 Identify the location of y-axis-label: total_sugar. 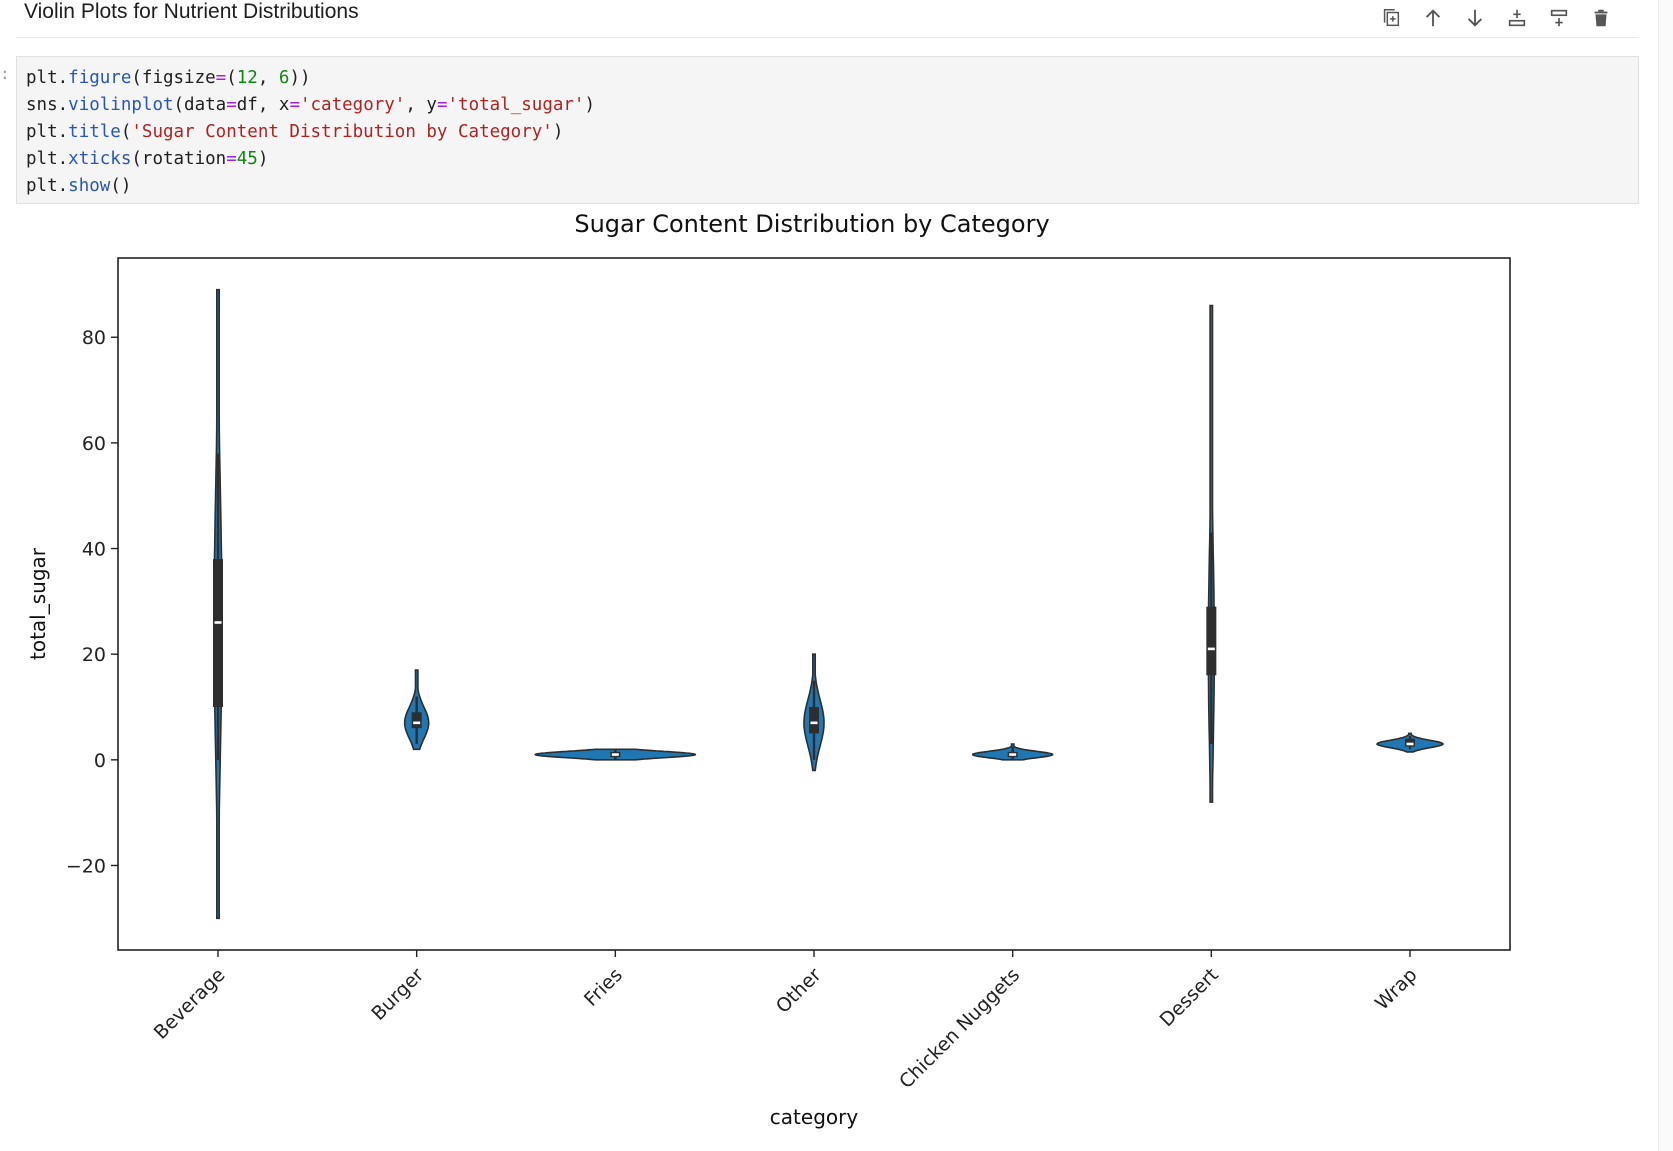
(38, 603).